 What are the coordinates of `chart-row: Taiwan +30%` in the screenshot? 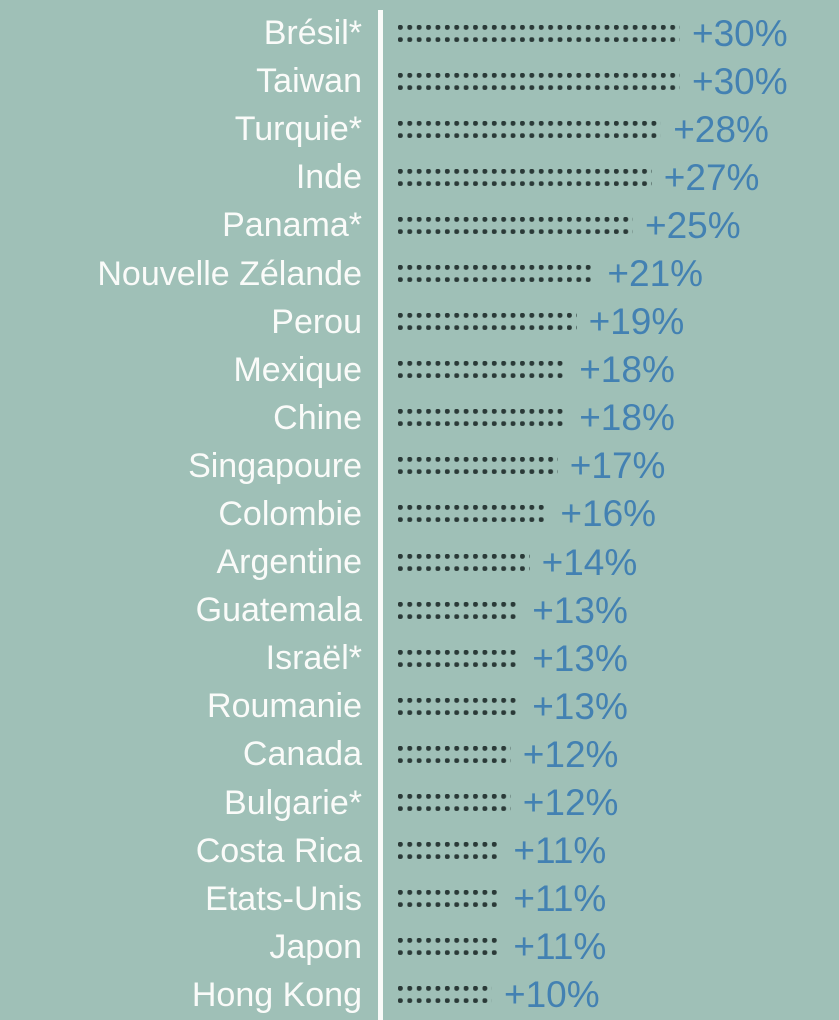 It's located at (419, 81).